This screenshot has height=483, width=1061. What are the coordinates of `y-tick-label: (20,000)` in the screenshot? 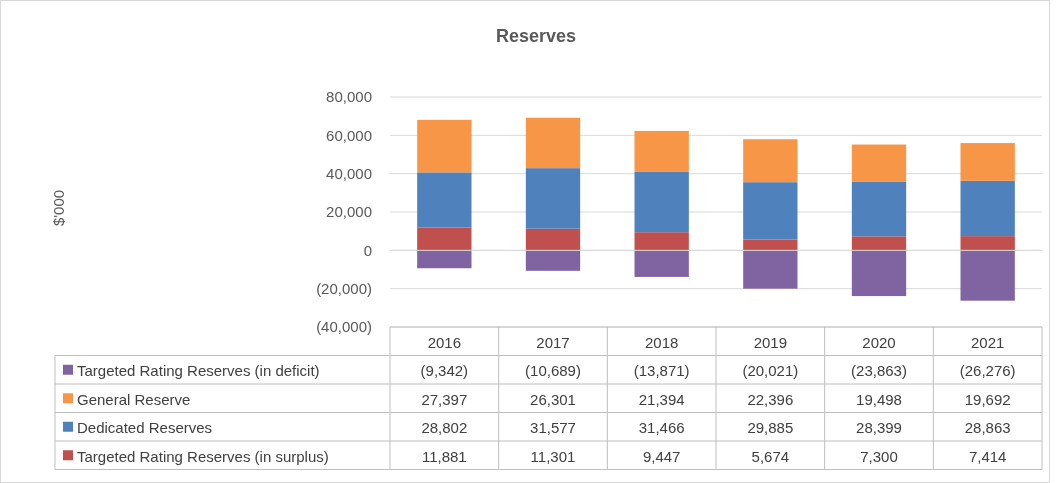 It's located at (344, 288).